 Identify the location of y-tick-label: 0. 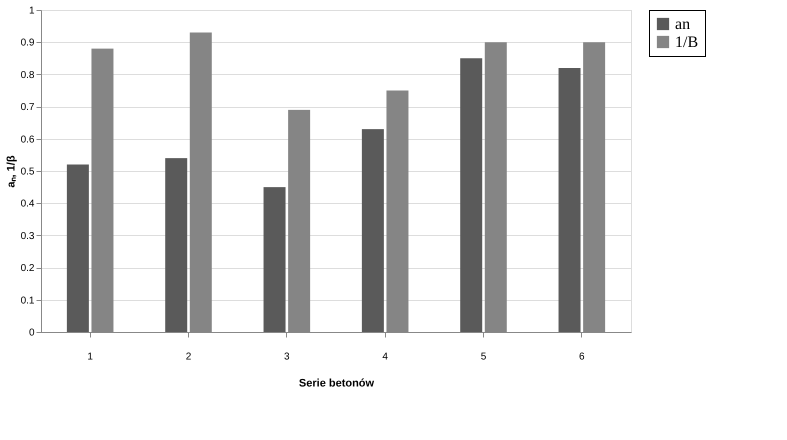
(31, 333).